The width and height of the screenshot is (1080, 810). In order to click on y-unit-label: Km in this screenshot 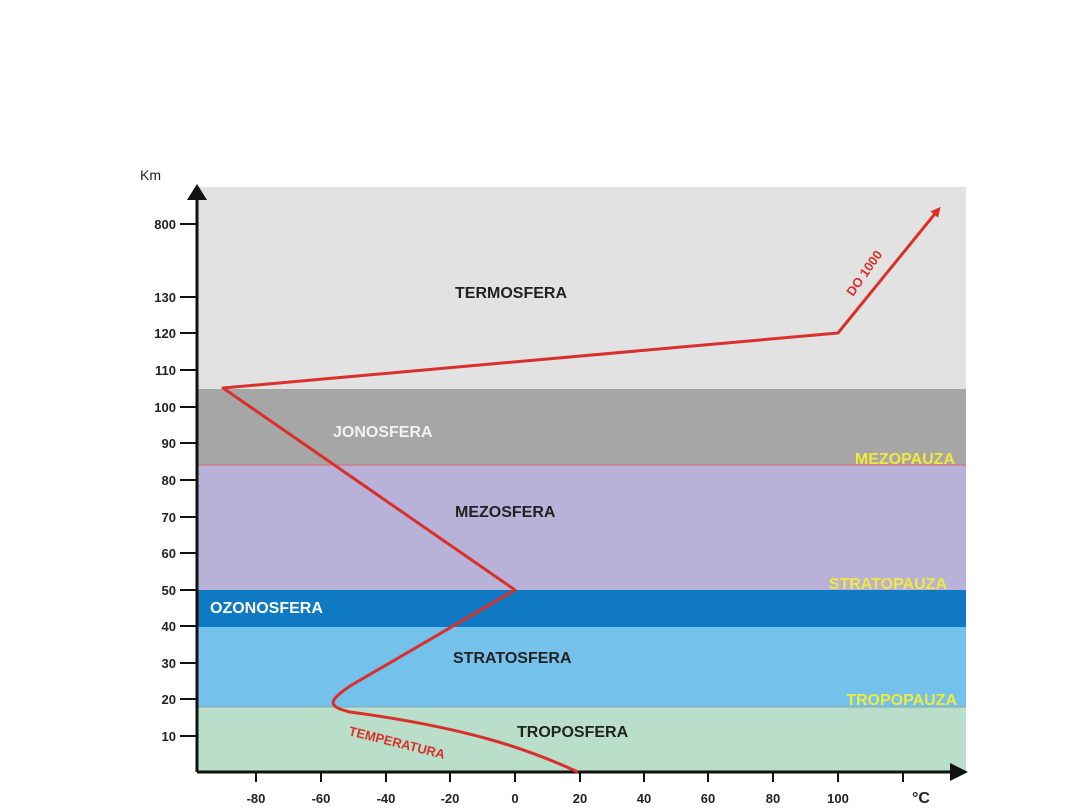, I will do `click(150, 175)`.